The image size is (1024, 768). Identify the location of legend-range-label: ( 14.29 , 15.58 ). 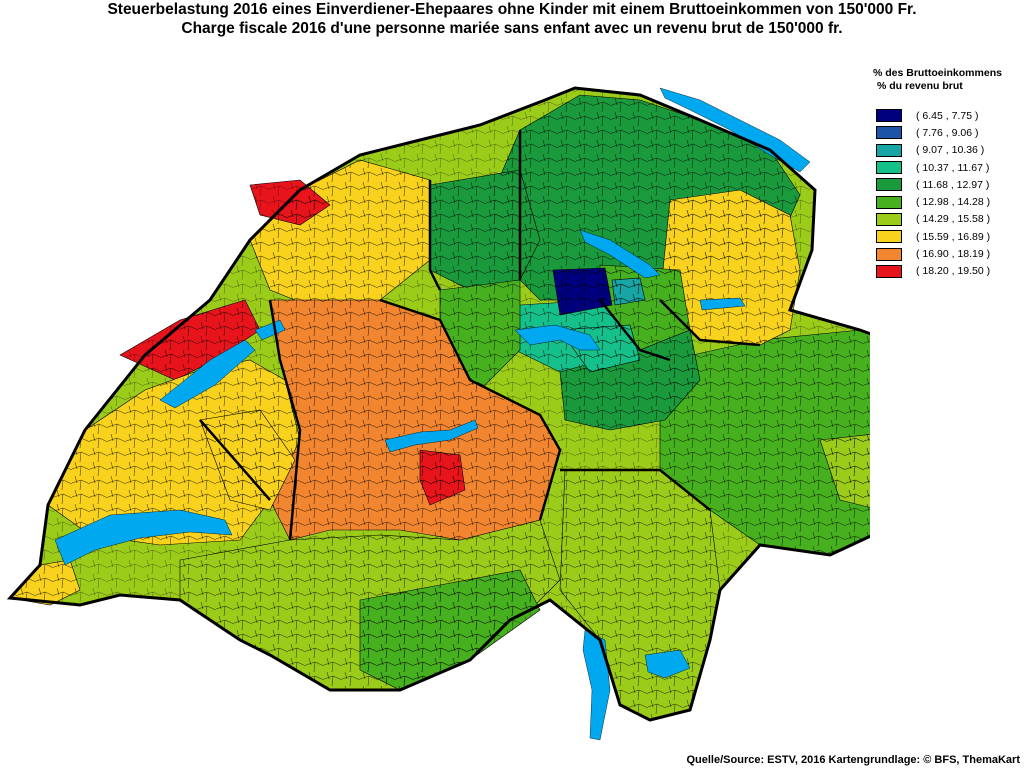
(953, 219).